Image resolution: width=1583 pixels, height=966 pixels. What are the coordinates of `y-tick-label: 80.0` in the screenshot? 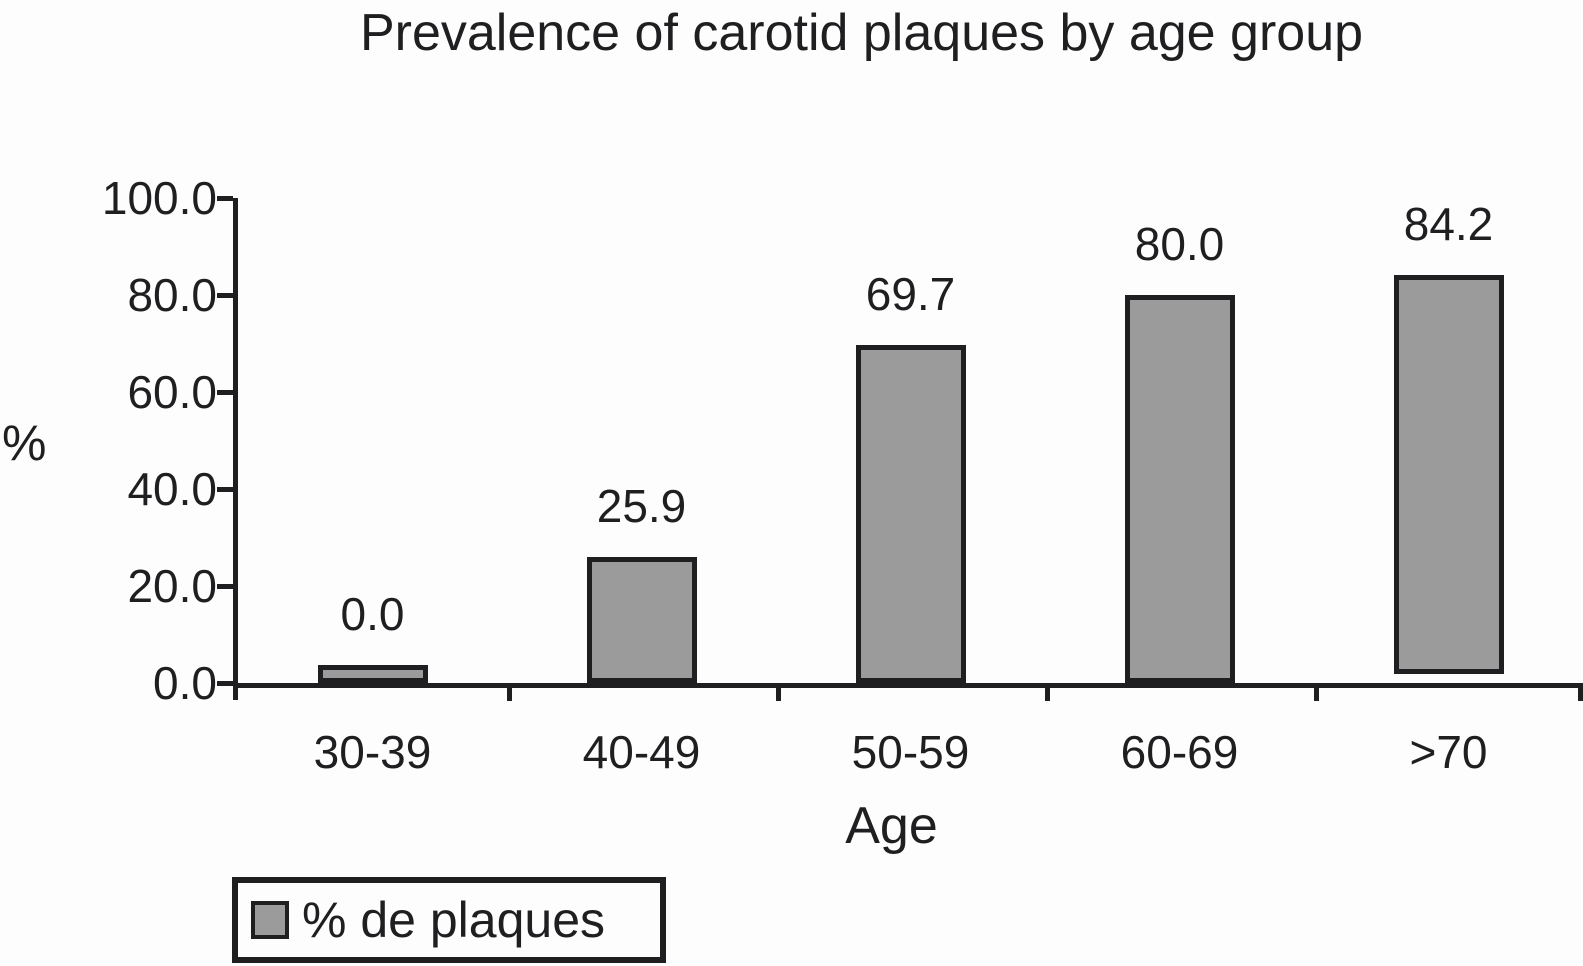 It's located at (172, 295).